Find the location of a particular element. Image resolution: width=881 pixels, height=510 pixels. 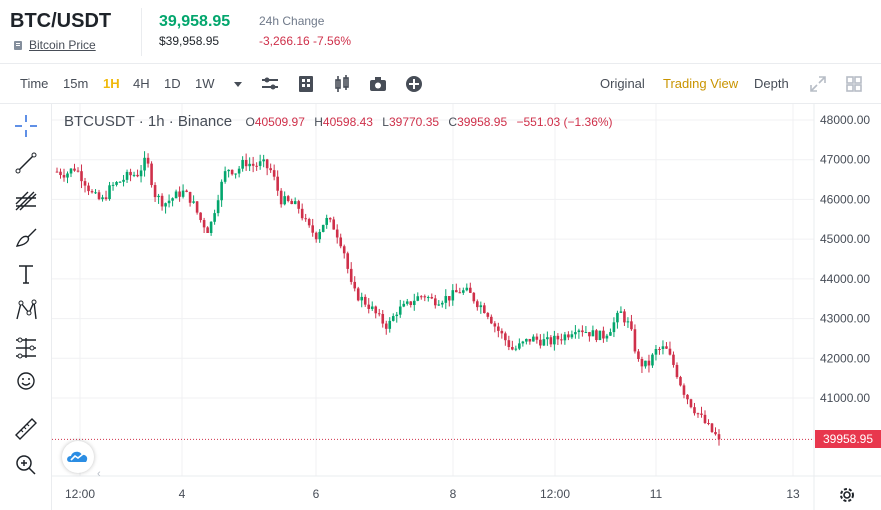

timeframe-1w: 1W is located at coordinates (205, 83).